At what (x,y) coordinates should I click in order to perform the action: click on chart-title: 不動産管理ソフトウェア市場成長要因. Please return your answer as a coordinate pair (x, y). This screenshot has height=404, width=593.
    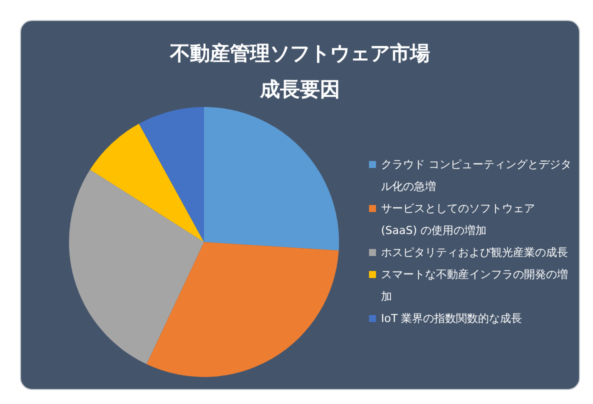
    Looking at the image, I should click on (299, 71).